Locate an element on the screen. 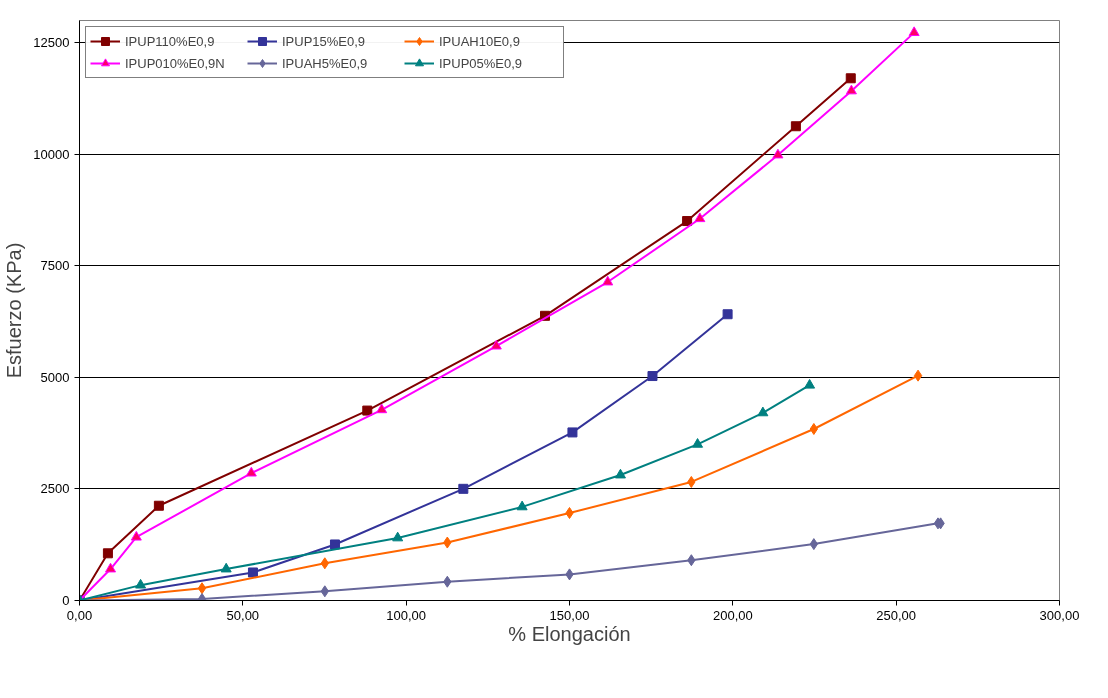 Image resolution: width=1108 pixels, height=698 pixels. legend-label: IPUP110%E0,9 is located at coordinates (170, 41).